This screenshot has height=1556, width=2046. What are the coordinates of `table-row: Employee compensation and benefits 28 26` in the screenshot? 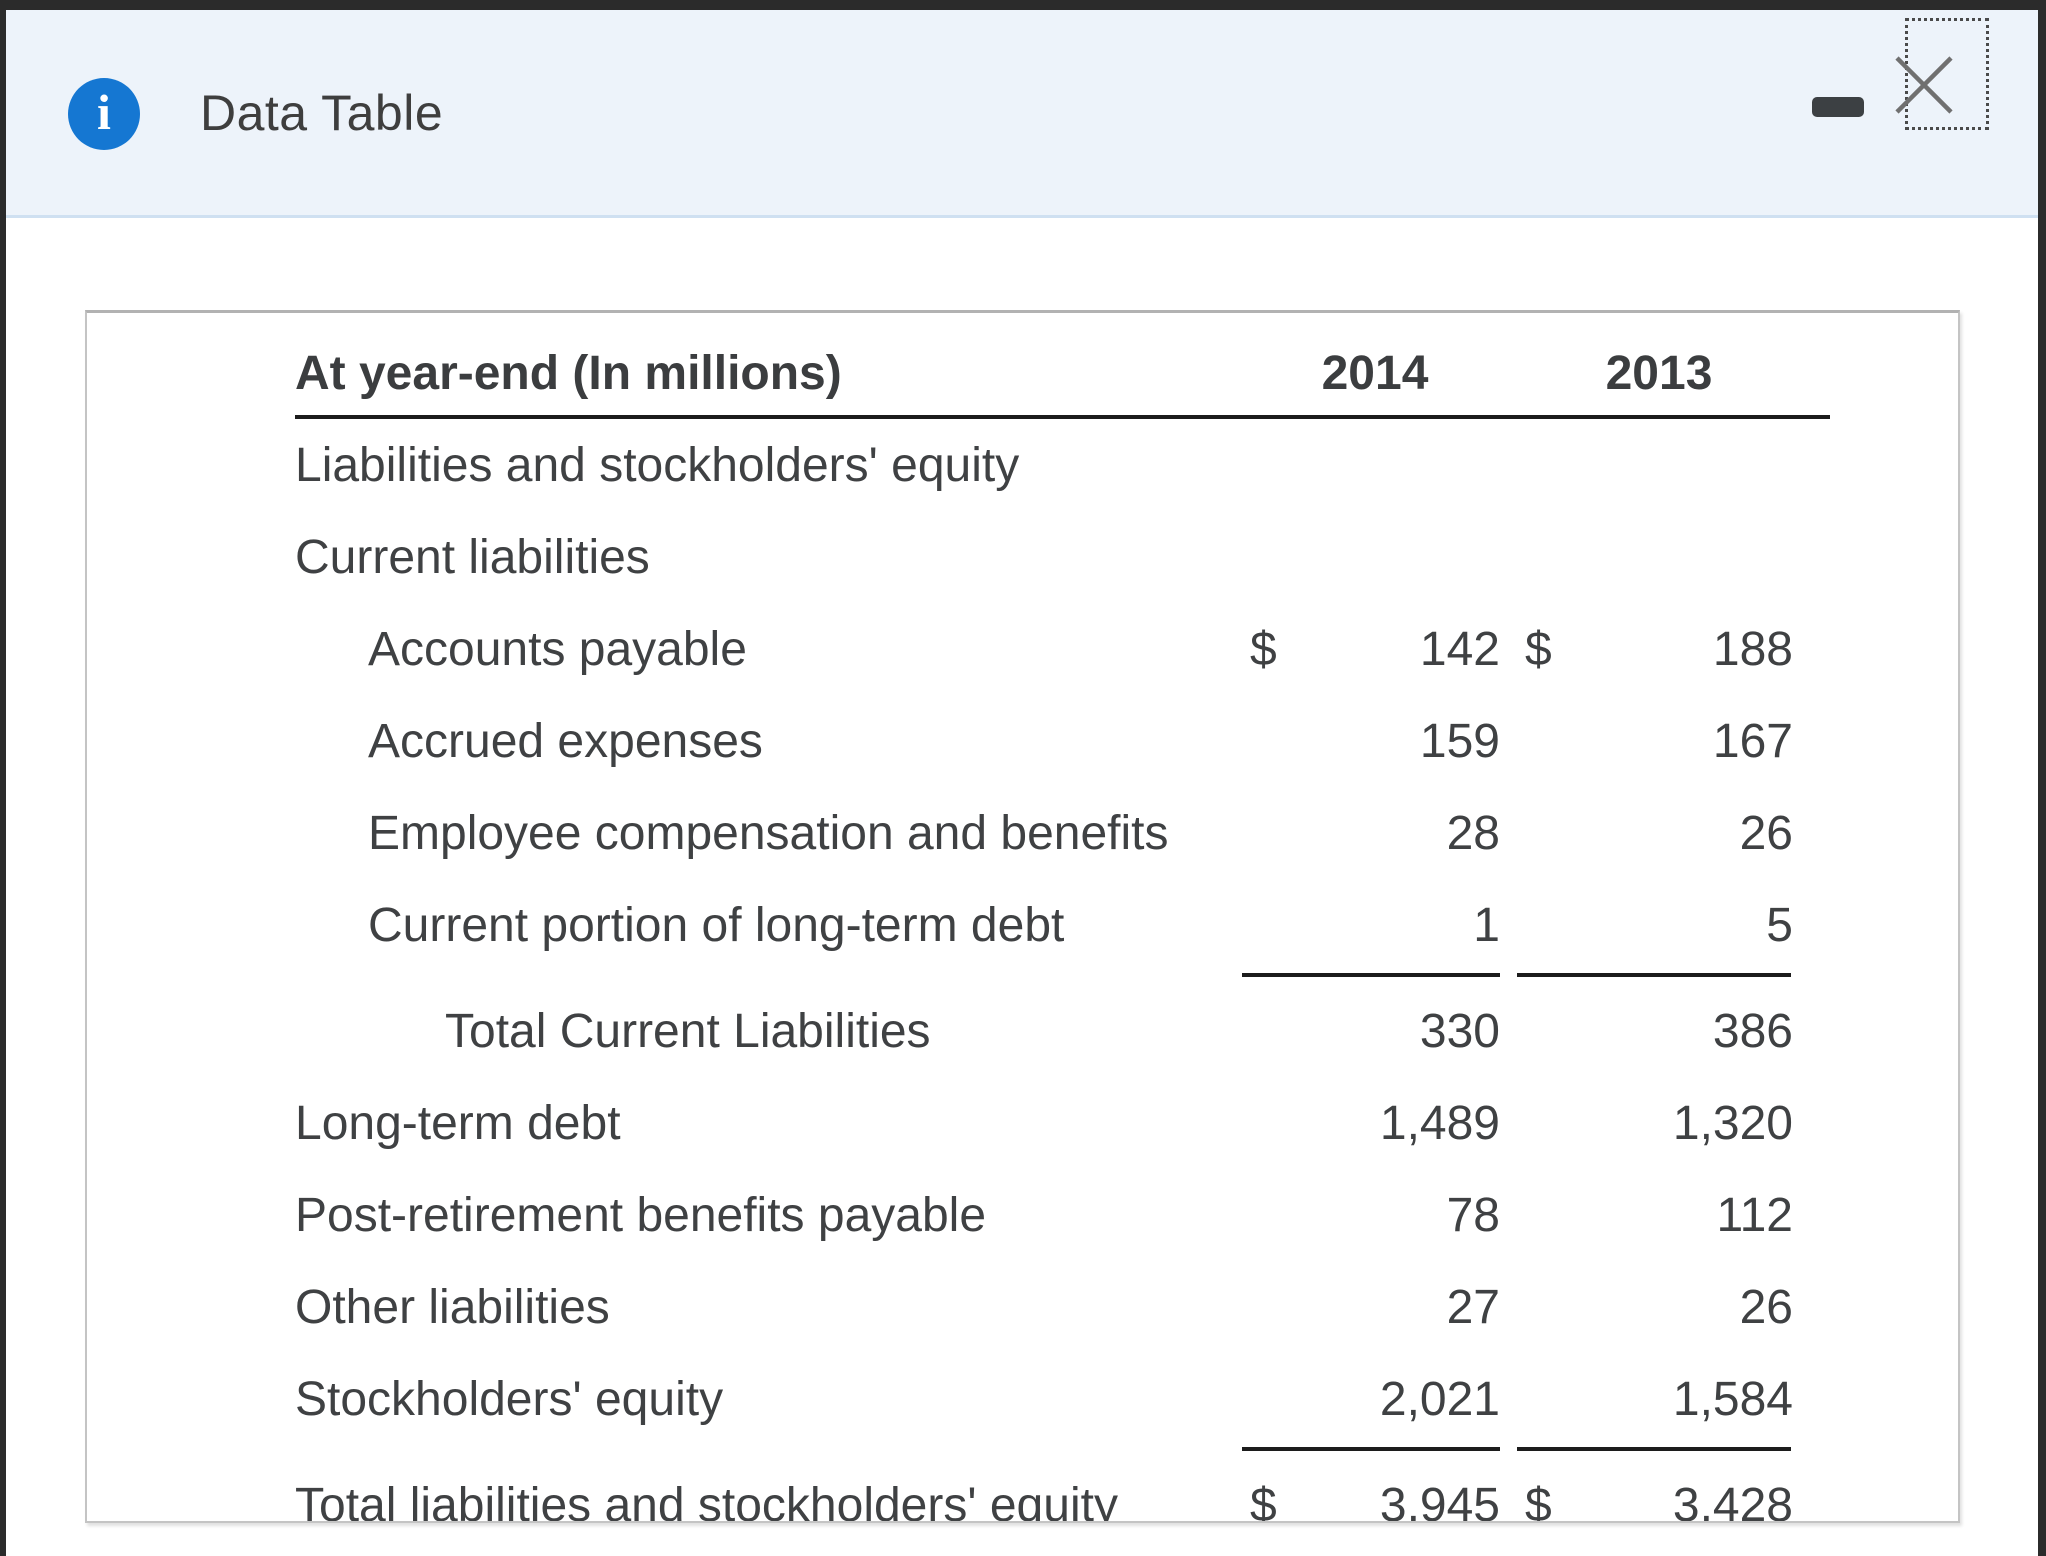 It's located at (1062, 833).